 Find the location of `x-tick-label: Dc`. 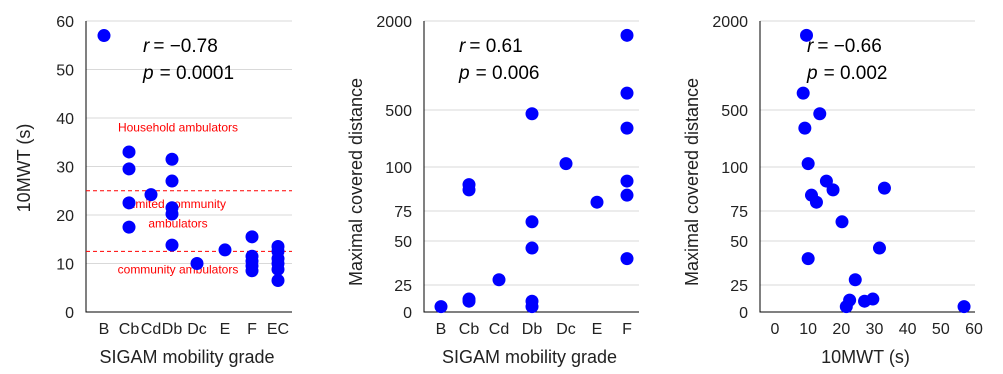

x-tick-label: Dc is located at coordinates (566, 329).